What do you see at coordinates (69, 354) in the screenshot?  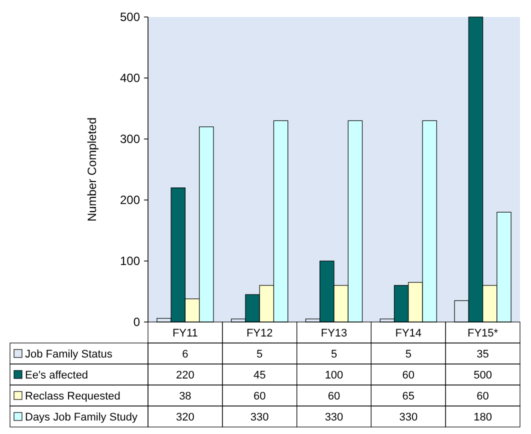 I see `legend-label: Job Family Status` at bounding box center [69, 354].